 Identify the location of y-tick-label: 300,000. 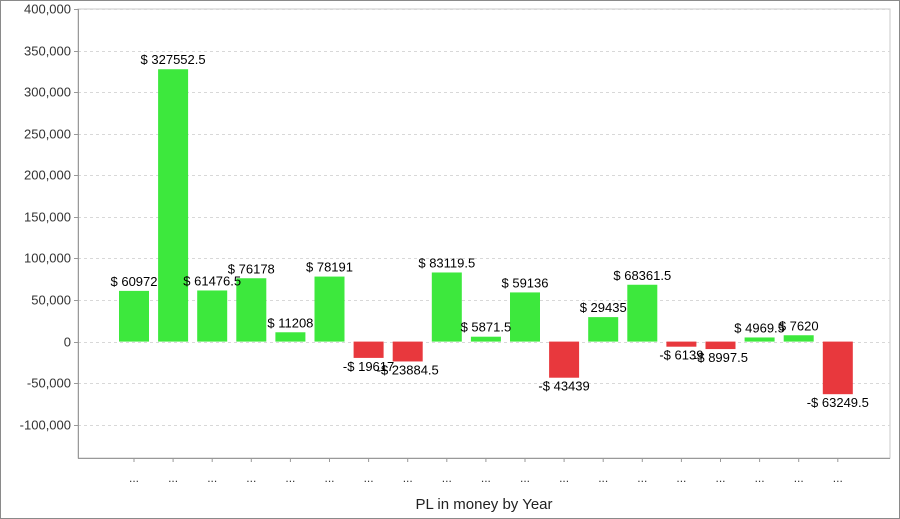
(47, 92).